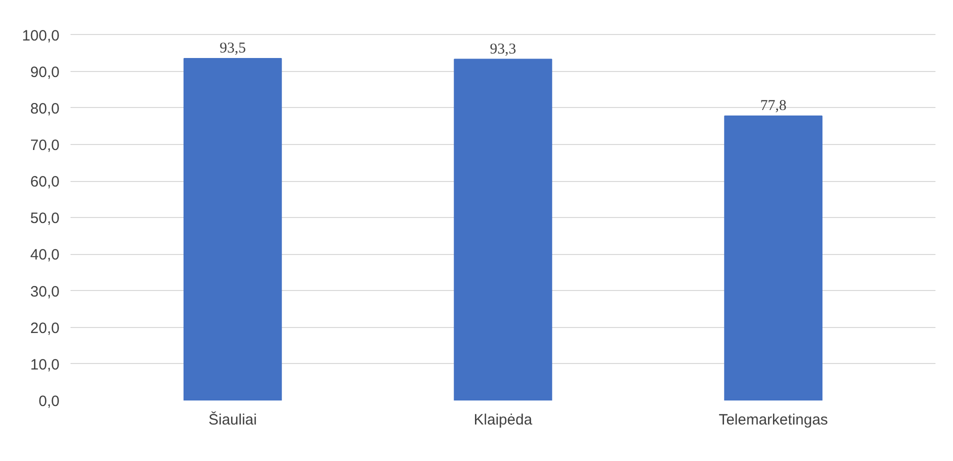  Describe the element at coordinates (41, 35) in the screenshot. I see `y-tick-label: 100,0` at that location.